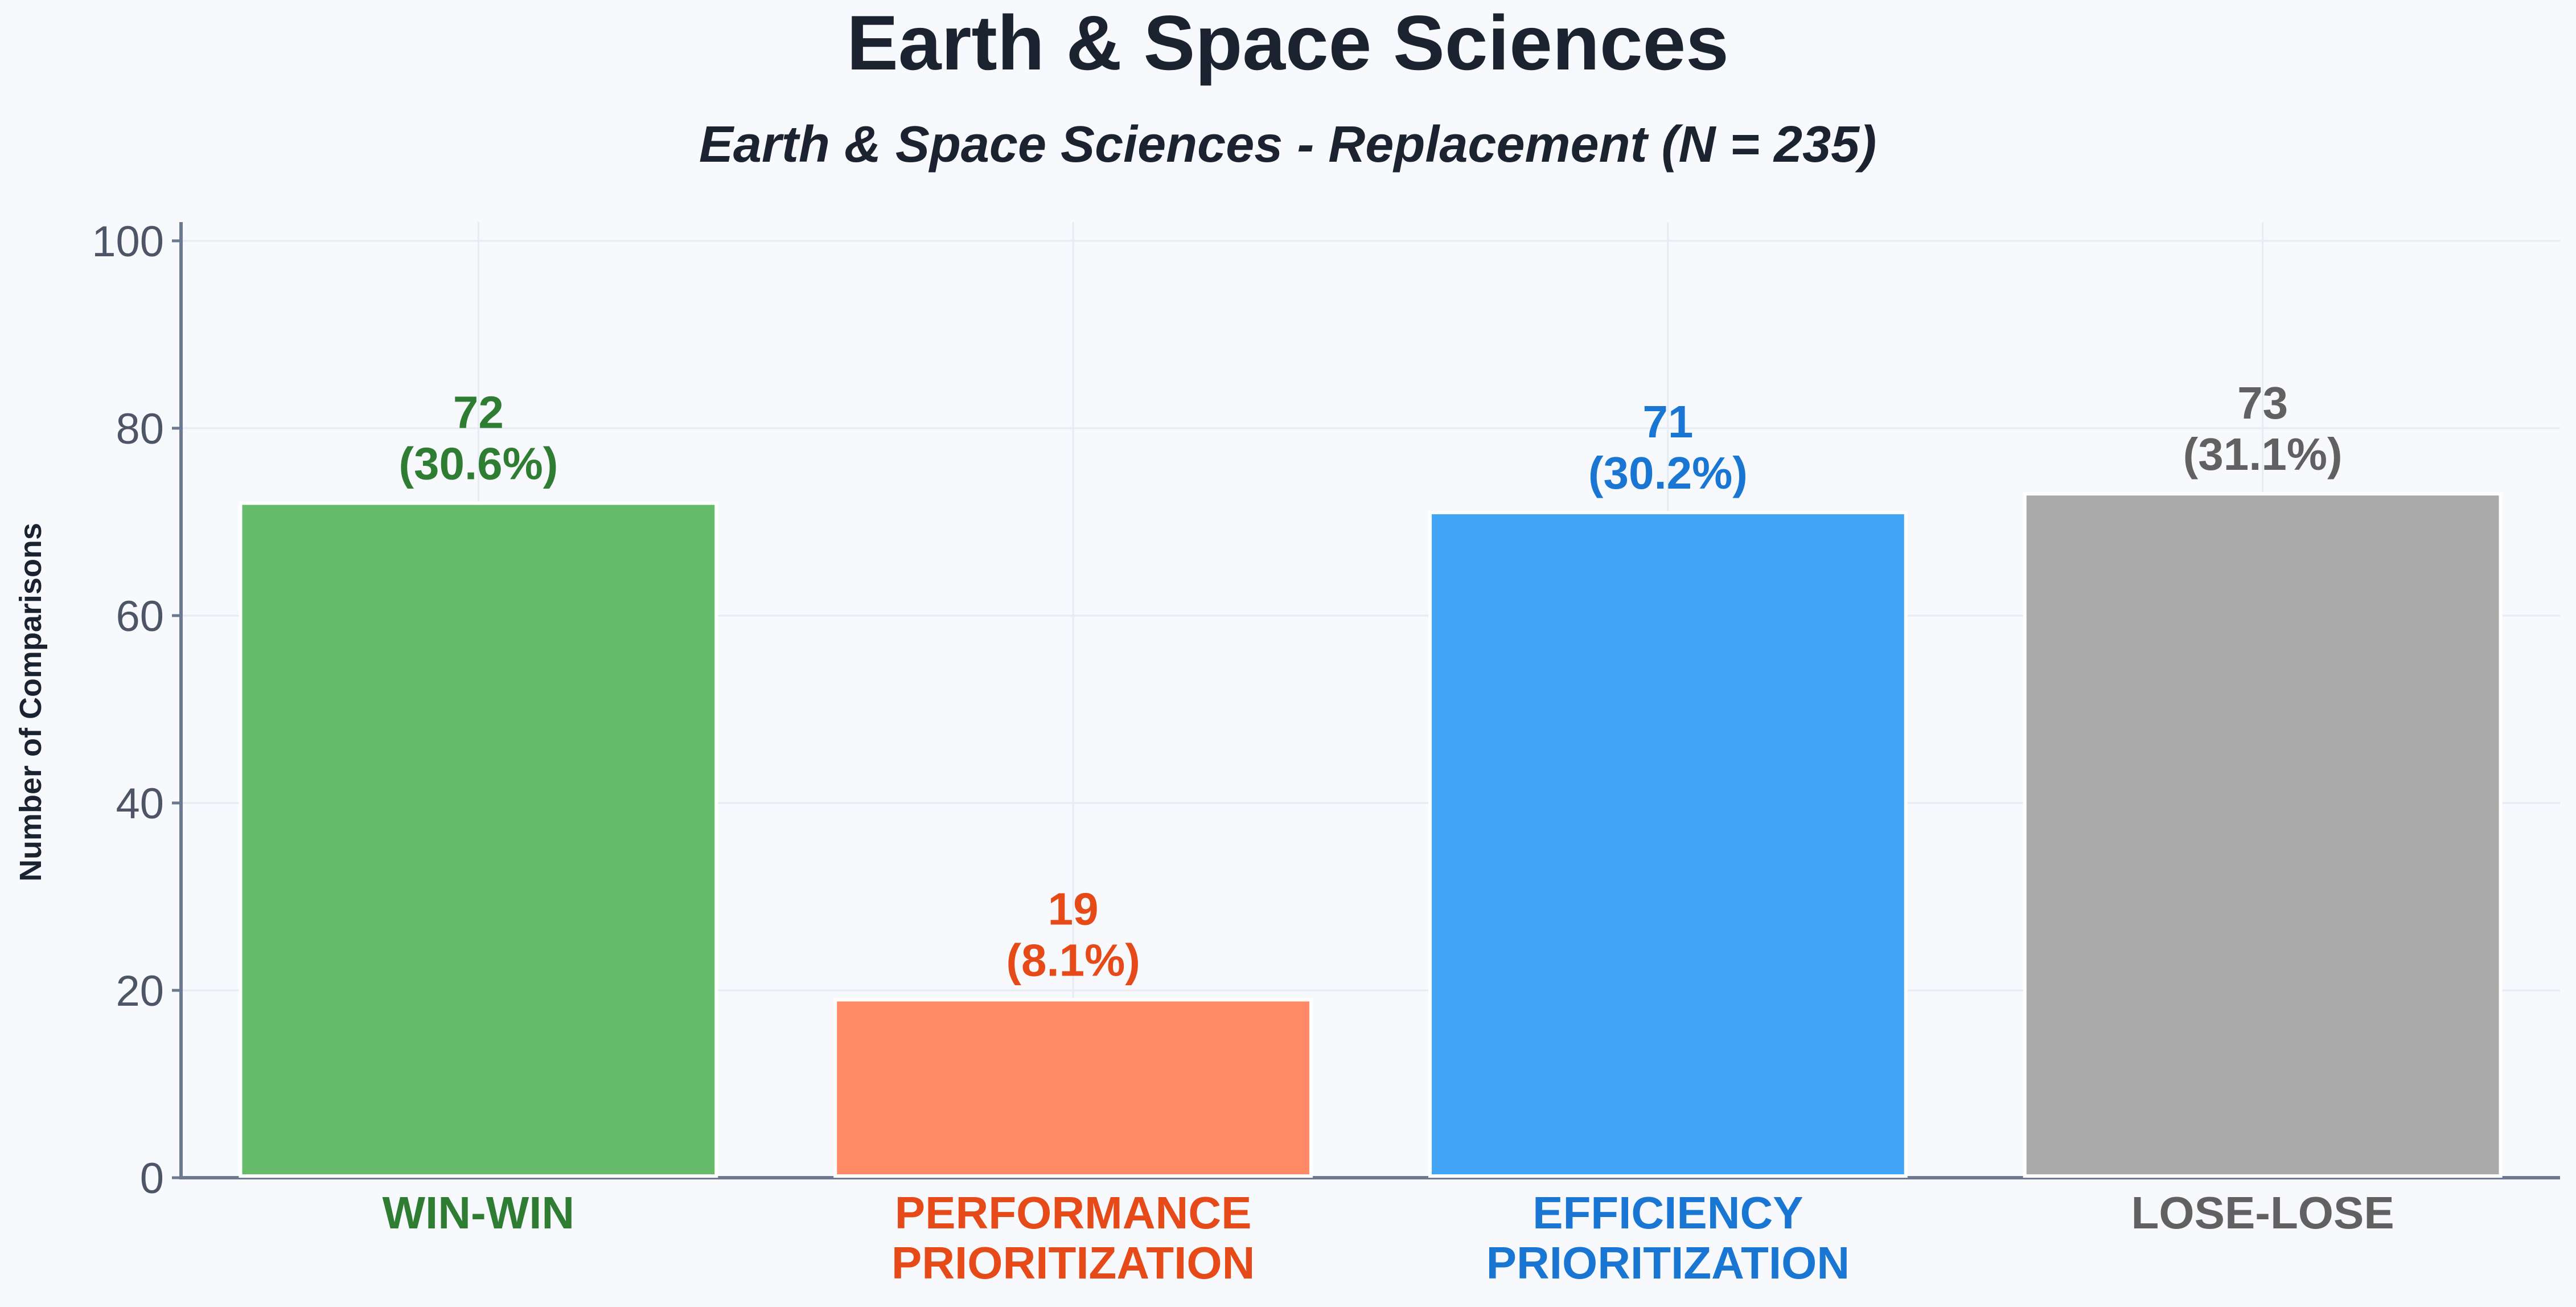 This screenshot has height=1307, width=2576. What do you see at coordinates (31, 702) in the screenshot?
I see `y-axis-label: Number of Comparisons` at bounding box center [31, 702].